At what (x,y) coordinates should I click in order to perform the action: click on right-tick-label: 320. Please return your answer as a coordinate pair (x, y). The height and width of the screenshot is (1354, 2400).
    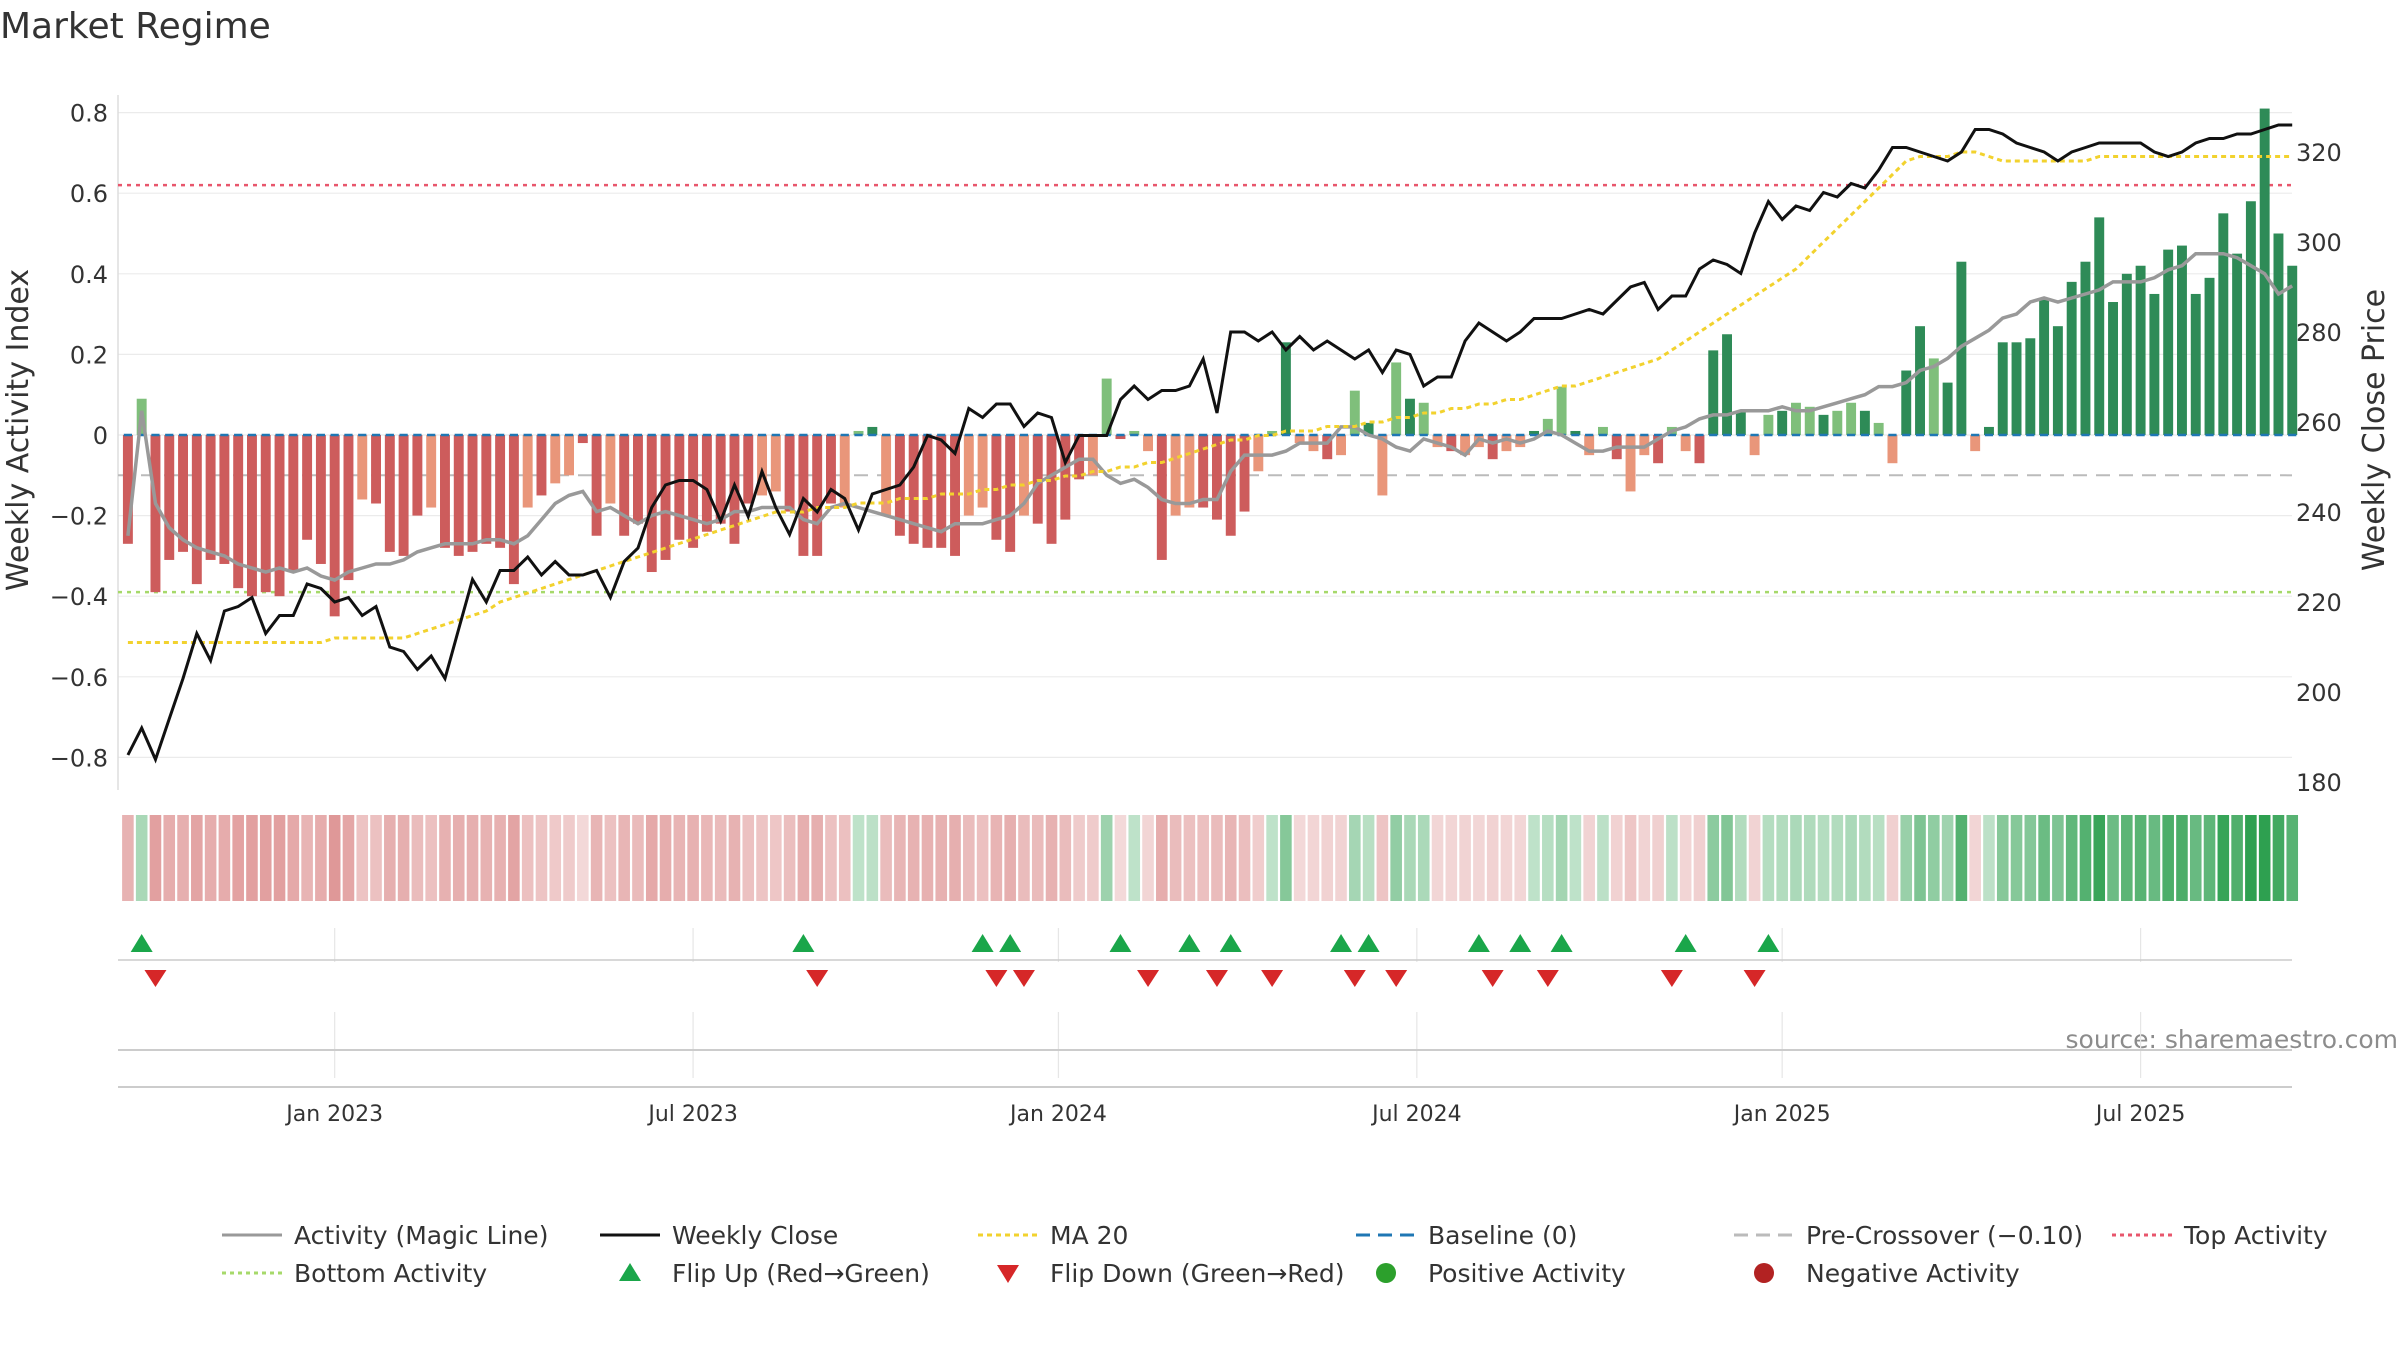
    Looking at the image, I should click on (2319, 153).